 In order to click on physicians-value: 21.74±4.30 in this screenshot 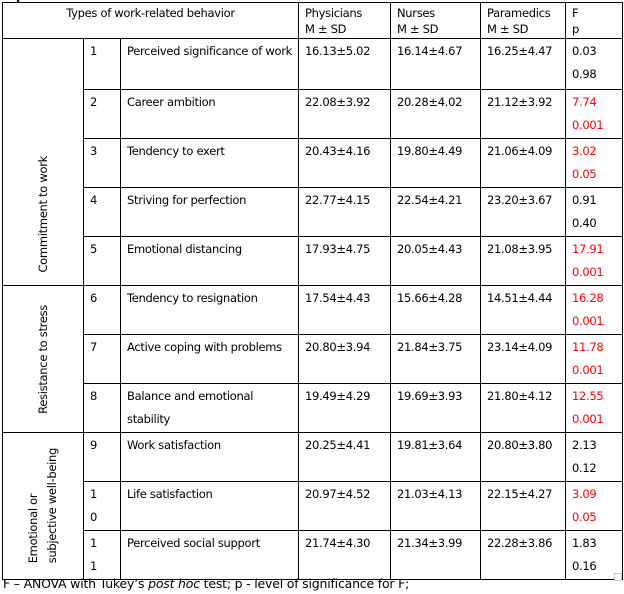, I will do `click(338, 543)`.